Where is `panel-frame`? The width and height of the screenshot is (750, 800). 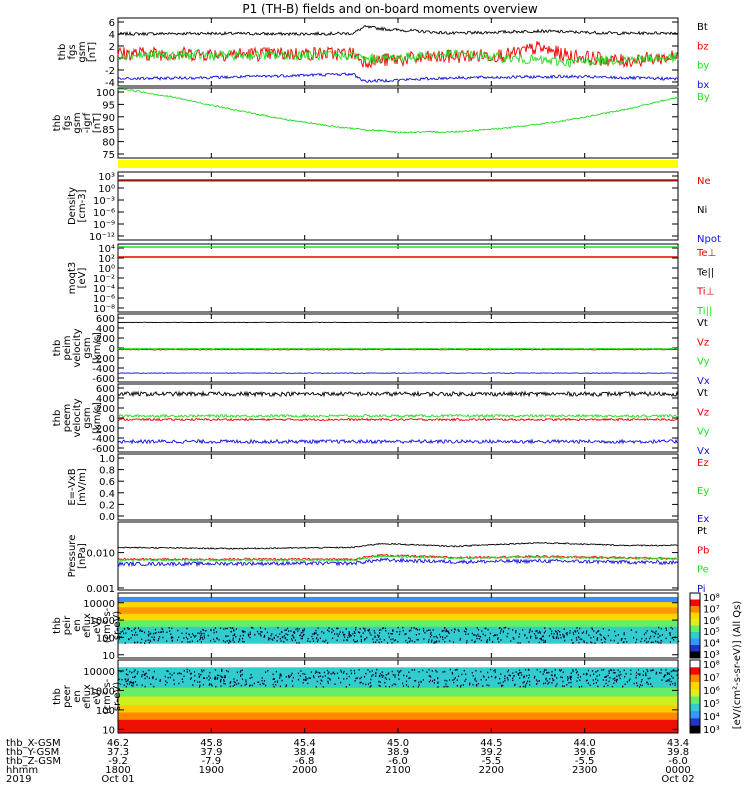 panel-frame is located at coordinates (398, 487).